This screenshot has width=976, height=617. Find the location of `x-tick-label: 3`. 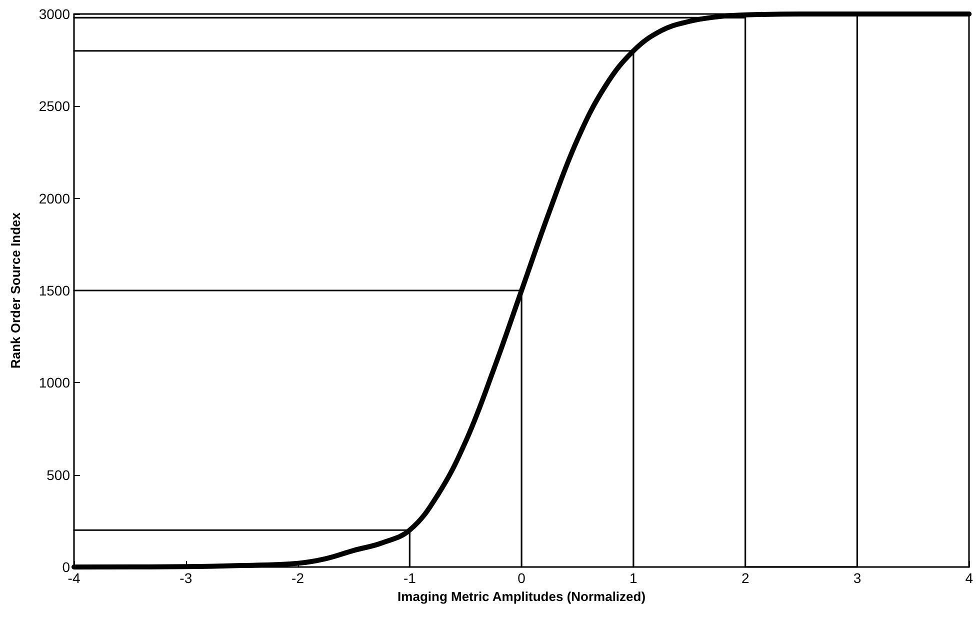

x-tick-label: 3 is located at coordinates (857, 578).